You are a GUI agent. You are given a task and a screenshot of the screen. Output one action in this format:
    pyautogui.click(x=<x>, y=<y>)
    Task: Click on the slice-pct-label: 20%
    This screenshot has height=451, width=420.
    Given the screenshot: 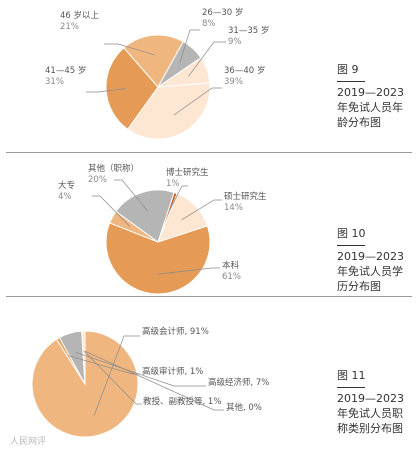 What is the action you would take?
    pyautogui.click(x=97, y=180)
    